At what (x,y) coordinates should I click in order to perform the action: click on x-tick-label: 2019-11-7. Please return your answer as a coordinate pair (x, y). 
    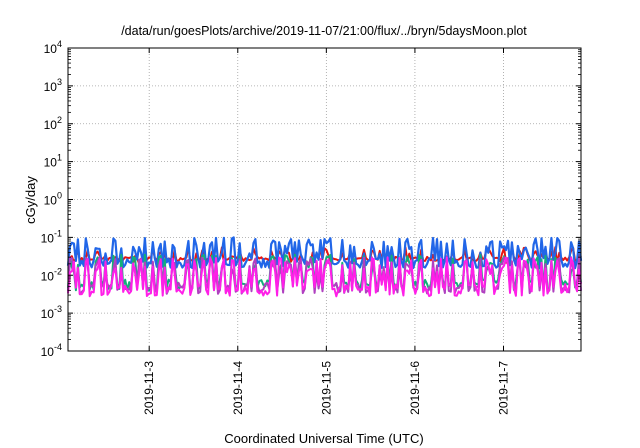
    Looking at the image, I should click on (503, 388).